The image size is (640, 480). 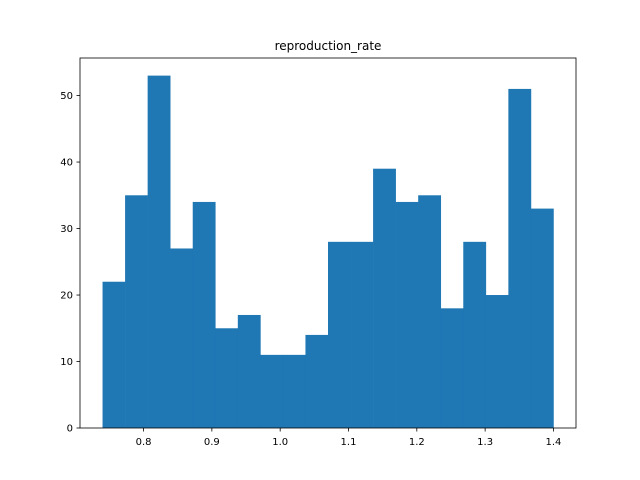 What do you see at coordinates (417, 442) in the screenshot?
I see `x-tick-label: 1.2` at bounding box center [417, 442].